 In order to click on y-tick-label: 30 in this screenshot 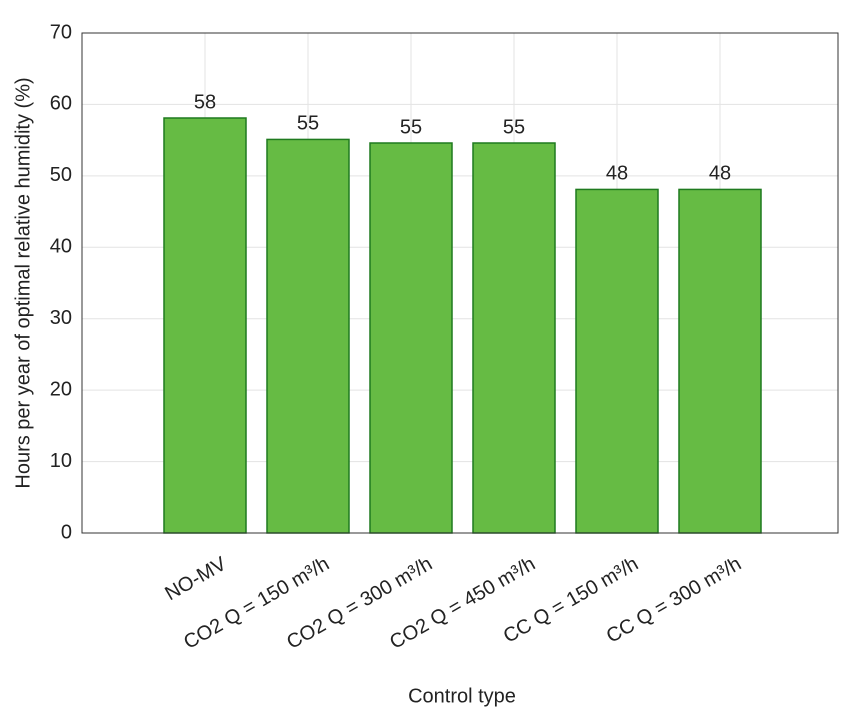, I will do `click(61, 318)`.